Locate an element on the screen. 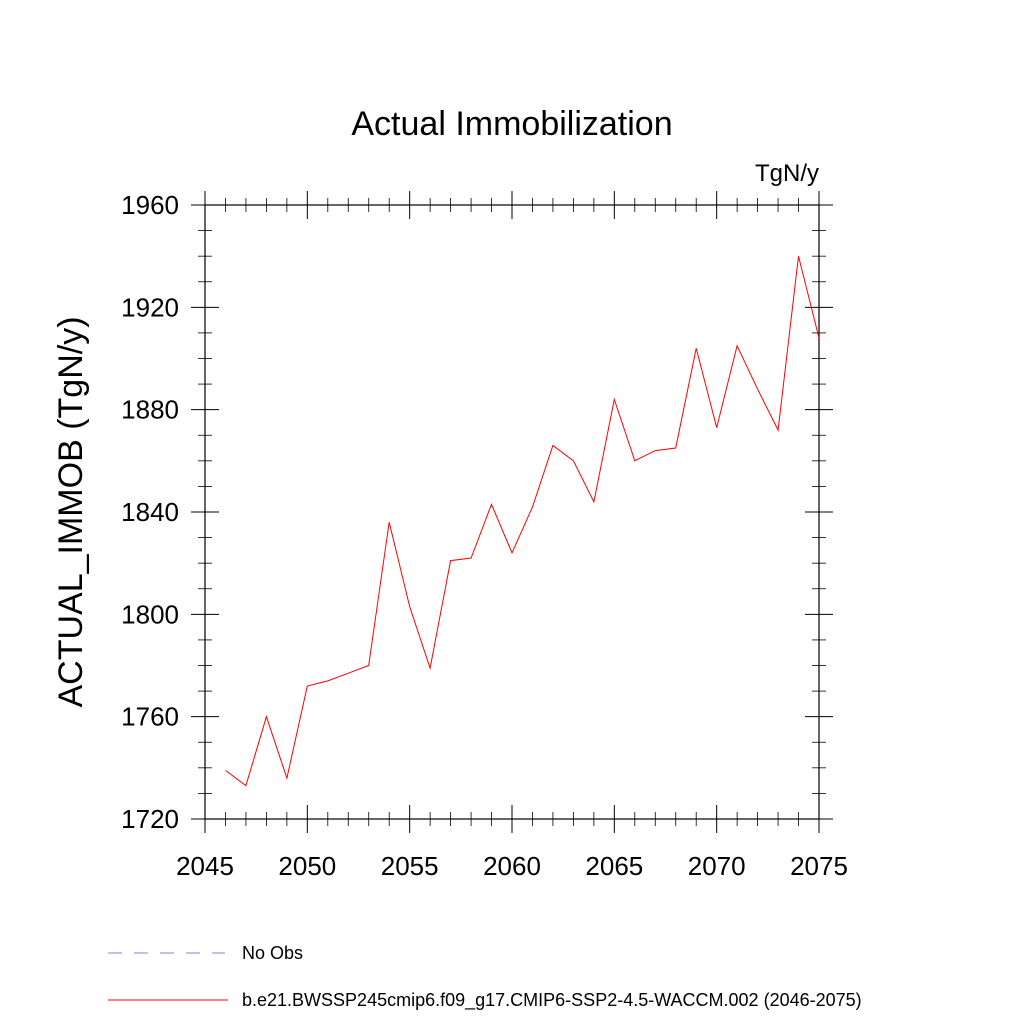 The width and height of the screenshot is (1024, 1024). chart-title: Actual Immobilization is located at coordinates (511, 124).